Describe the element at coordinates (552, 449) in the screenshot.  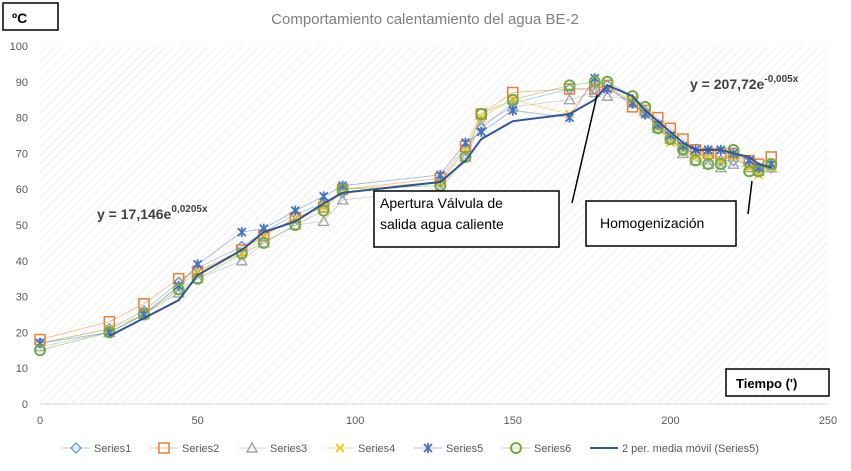
I see `legend-label: Series6` at that location.